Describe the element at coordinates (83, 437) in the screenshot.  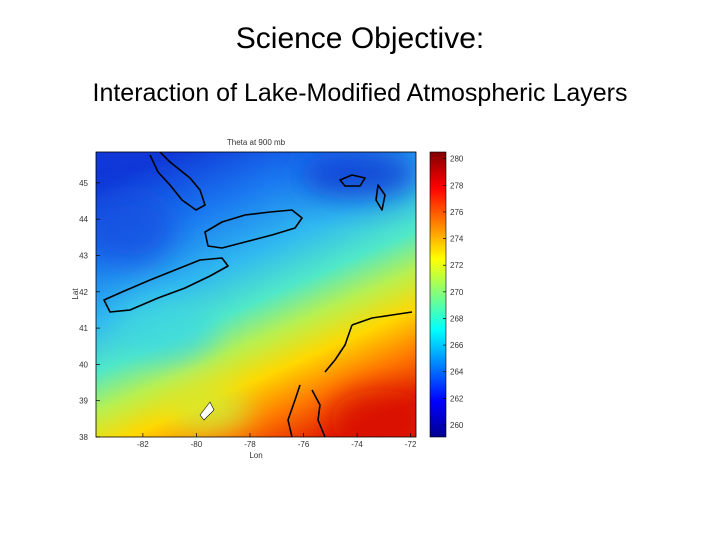
I see `y-tick-label: 38` at that location.